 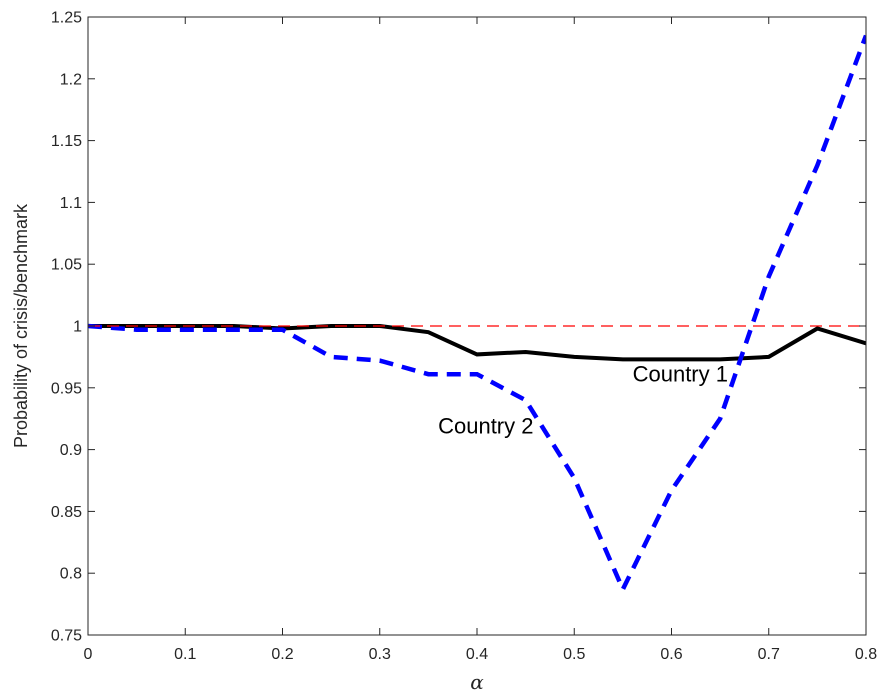 What do you see at coordinates (671, 654) in the screenshot?
I see `x-tick-label: 0.6` at bounding box center [671, 654].